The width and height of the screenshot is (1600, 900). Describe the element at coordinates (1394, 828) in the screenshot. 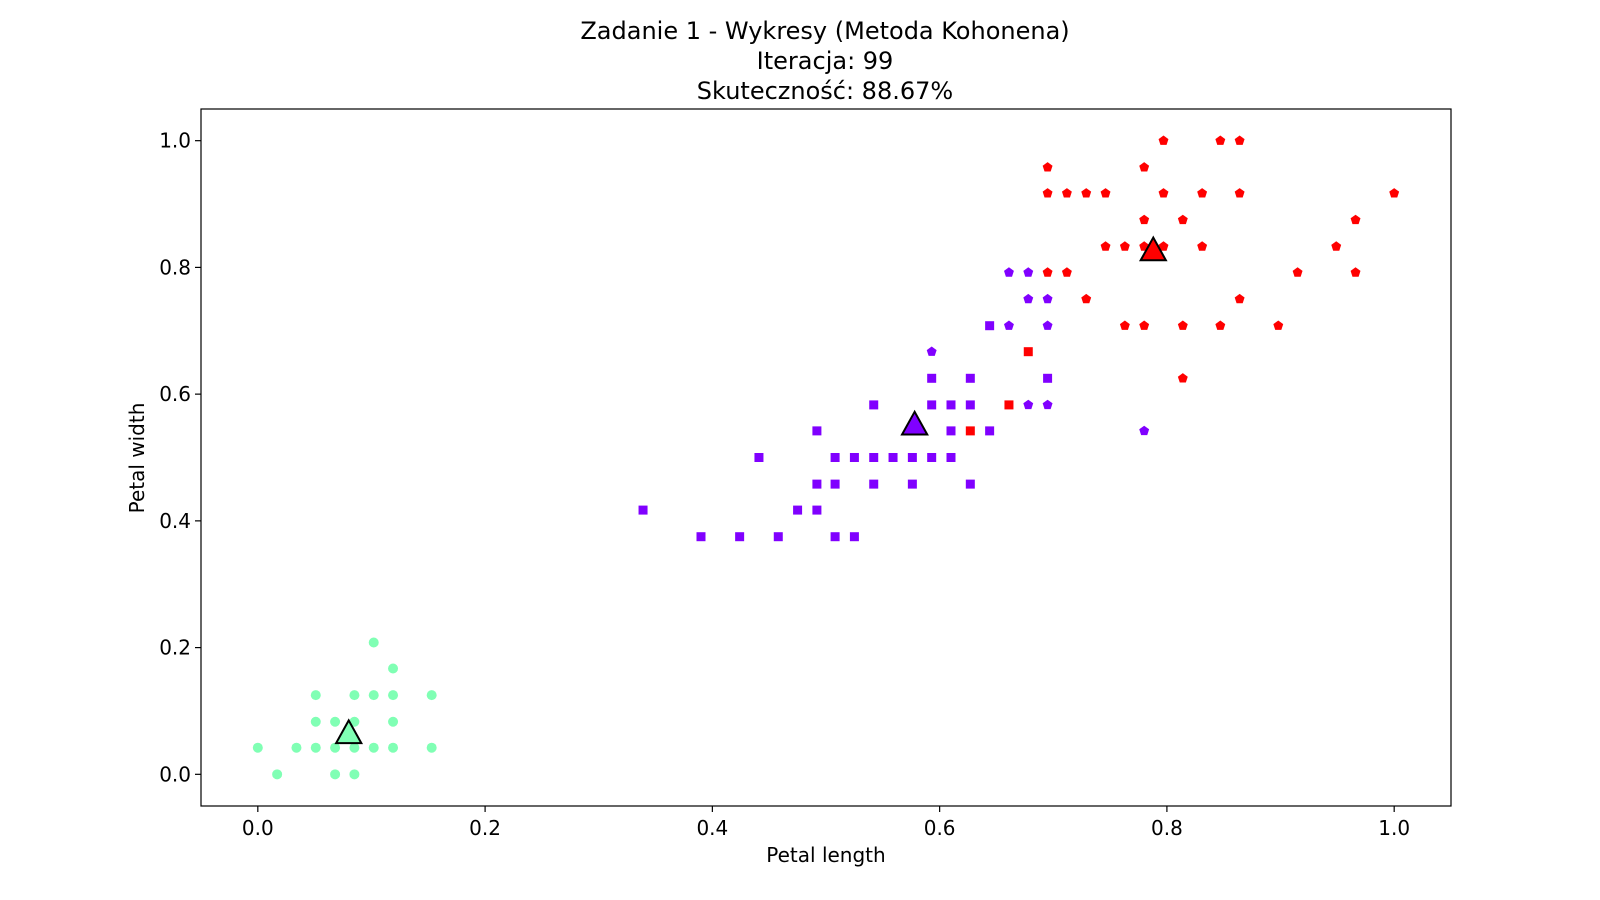

I see `x-tick-label: 1.0` at that location.